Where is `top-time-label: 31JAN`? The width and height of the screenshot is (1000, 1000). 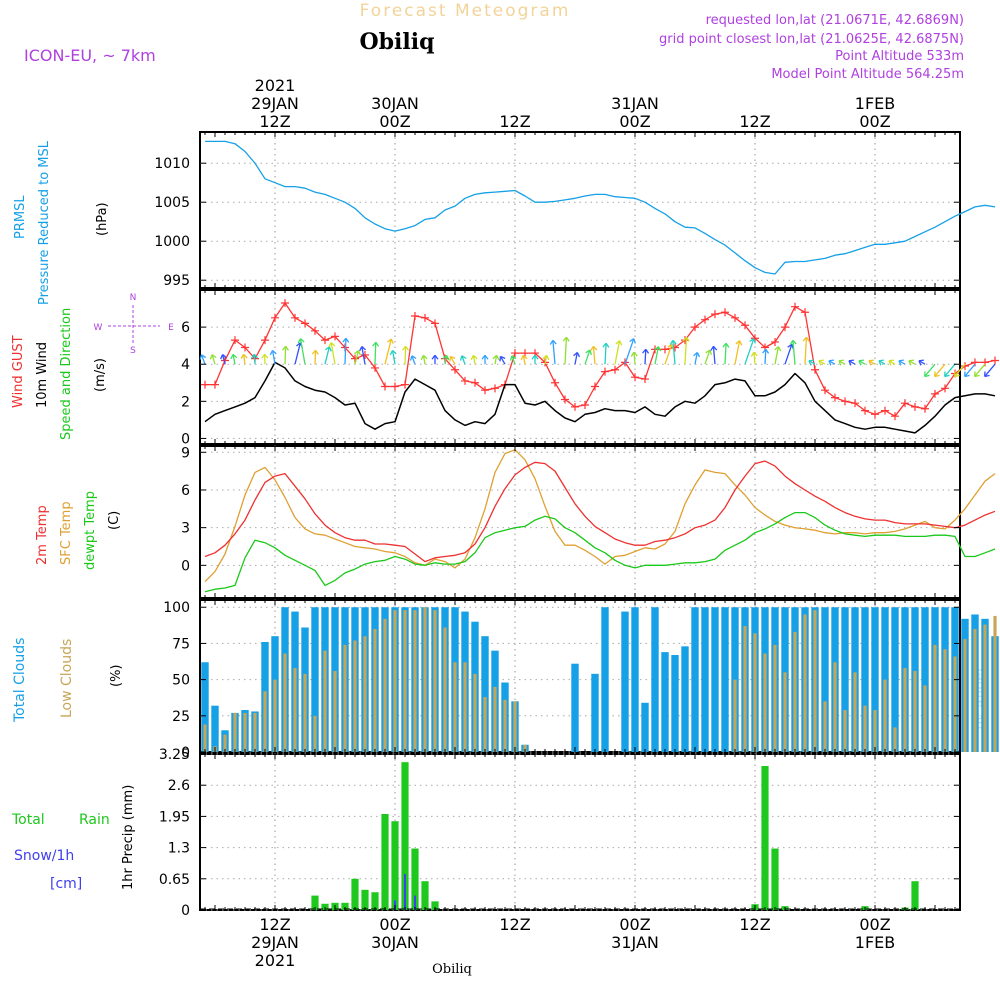 top-time-label: 31JAN is located at coordinates (635, 103).